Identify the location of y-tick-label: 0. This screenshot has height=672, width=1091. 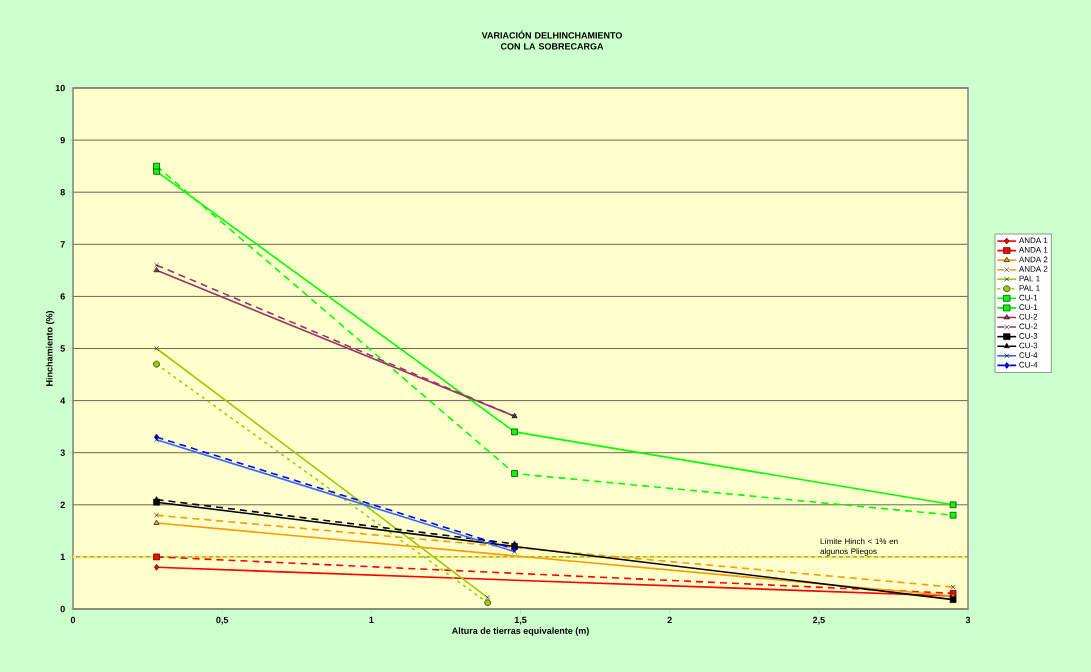
(62, 609).